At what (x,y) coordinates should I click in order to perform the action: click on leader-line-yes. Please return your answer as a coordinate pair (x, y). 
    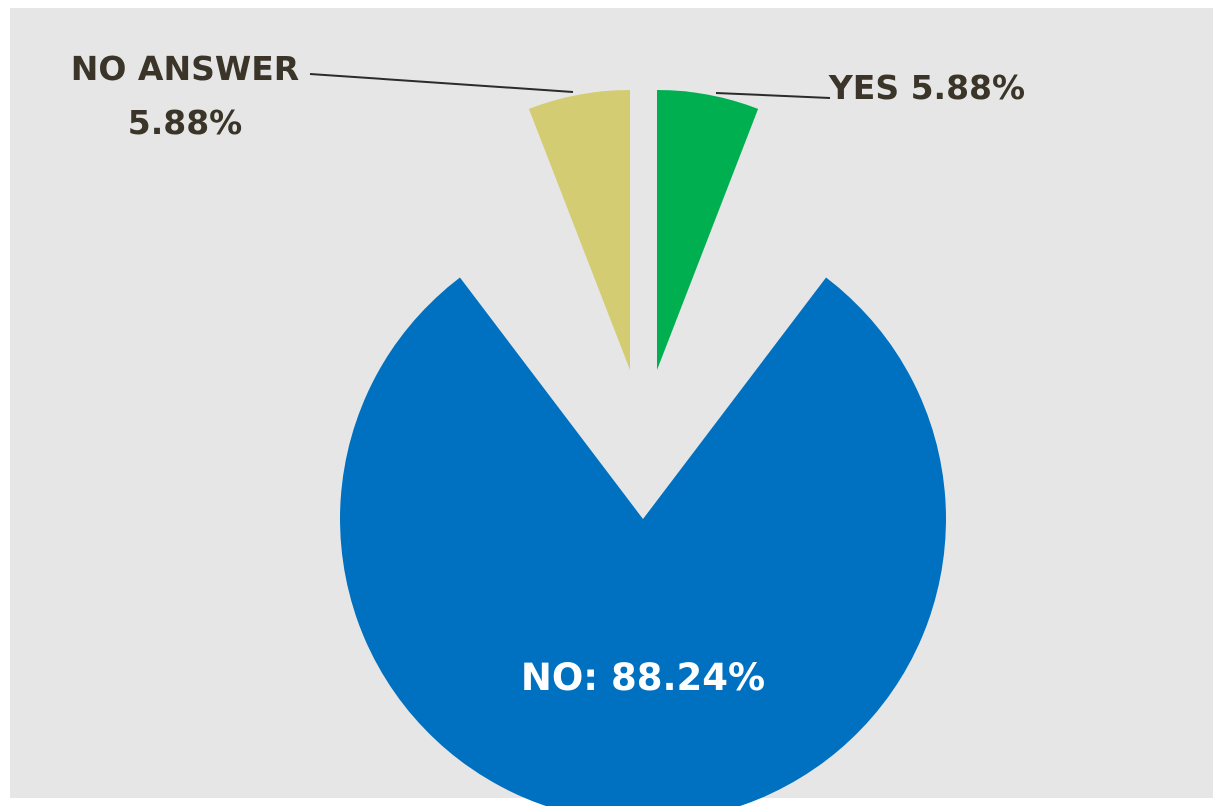
    Looking at the image, I should click on (773, 95).